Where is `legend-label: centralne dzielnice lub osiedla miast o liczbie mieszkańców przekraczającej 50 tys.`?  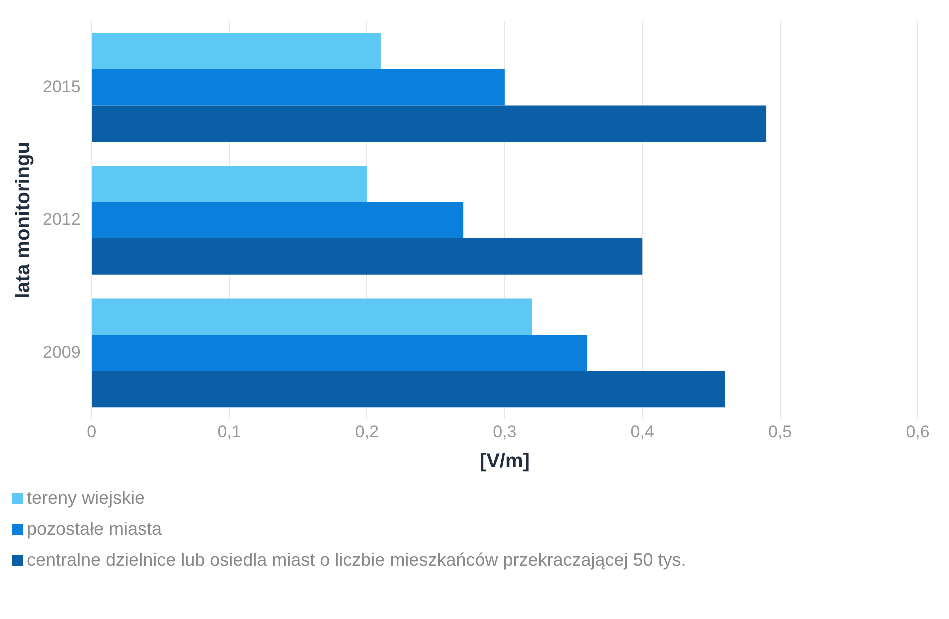 legend-label: centralne dzielnice lub osiedla miast o liczbie mieszkańców przekraczającej 50 tys. is located at coordinates (356, 560).